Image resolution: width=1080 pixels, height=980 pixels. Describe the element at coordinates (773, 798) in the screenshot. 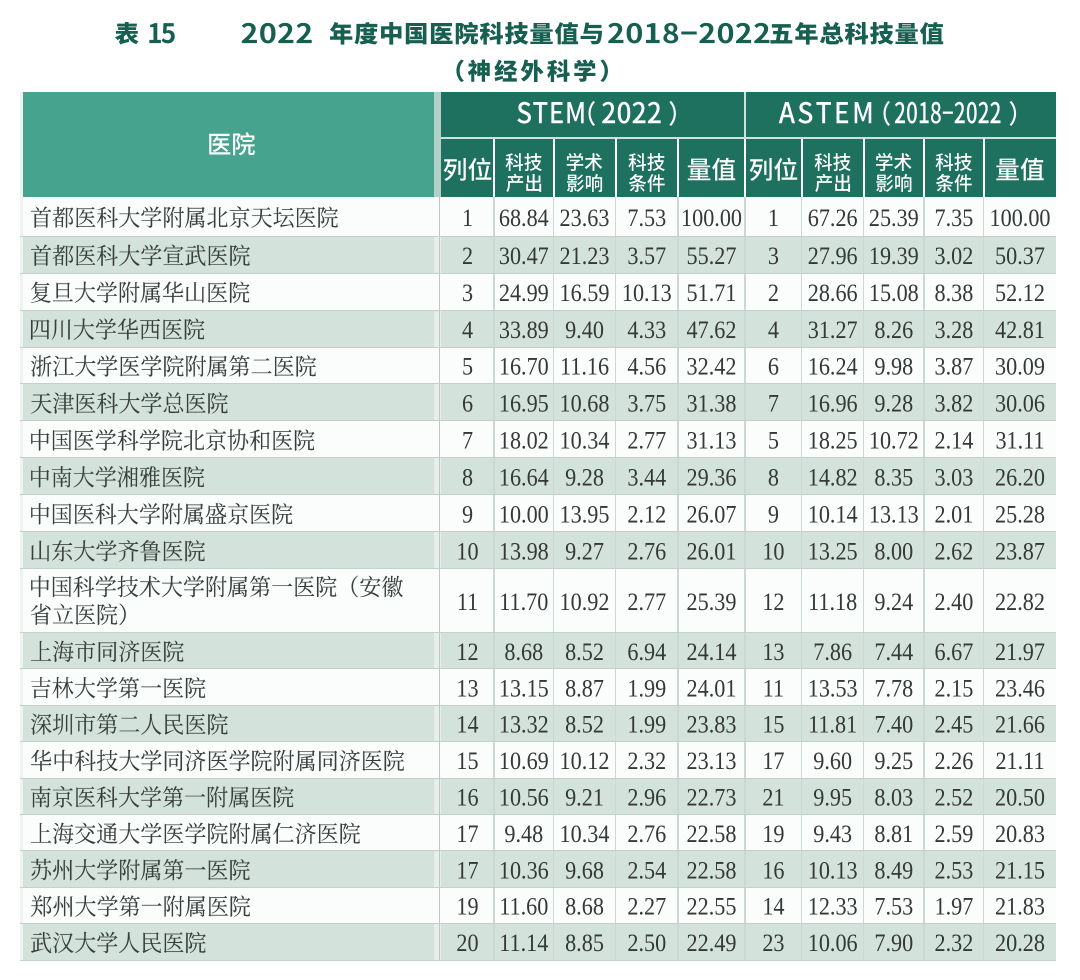

I see `svg-text: 21` at that location.